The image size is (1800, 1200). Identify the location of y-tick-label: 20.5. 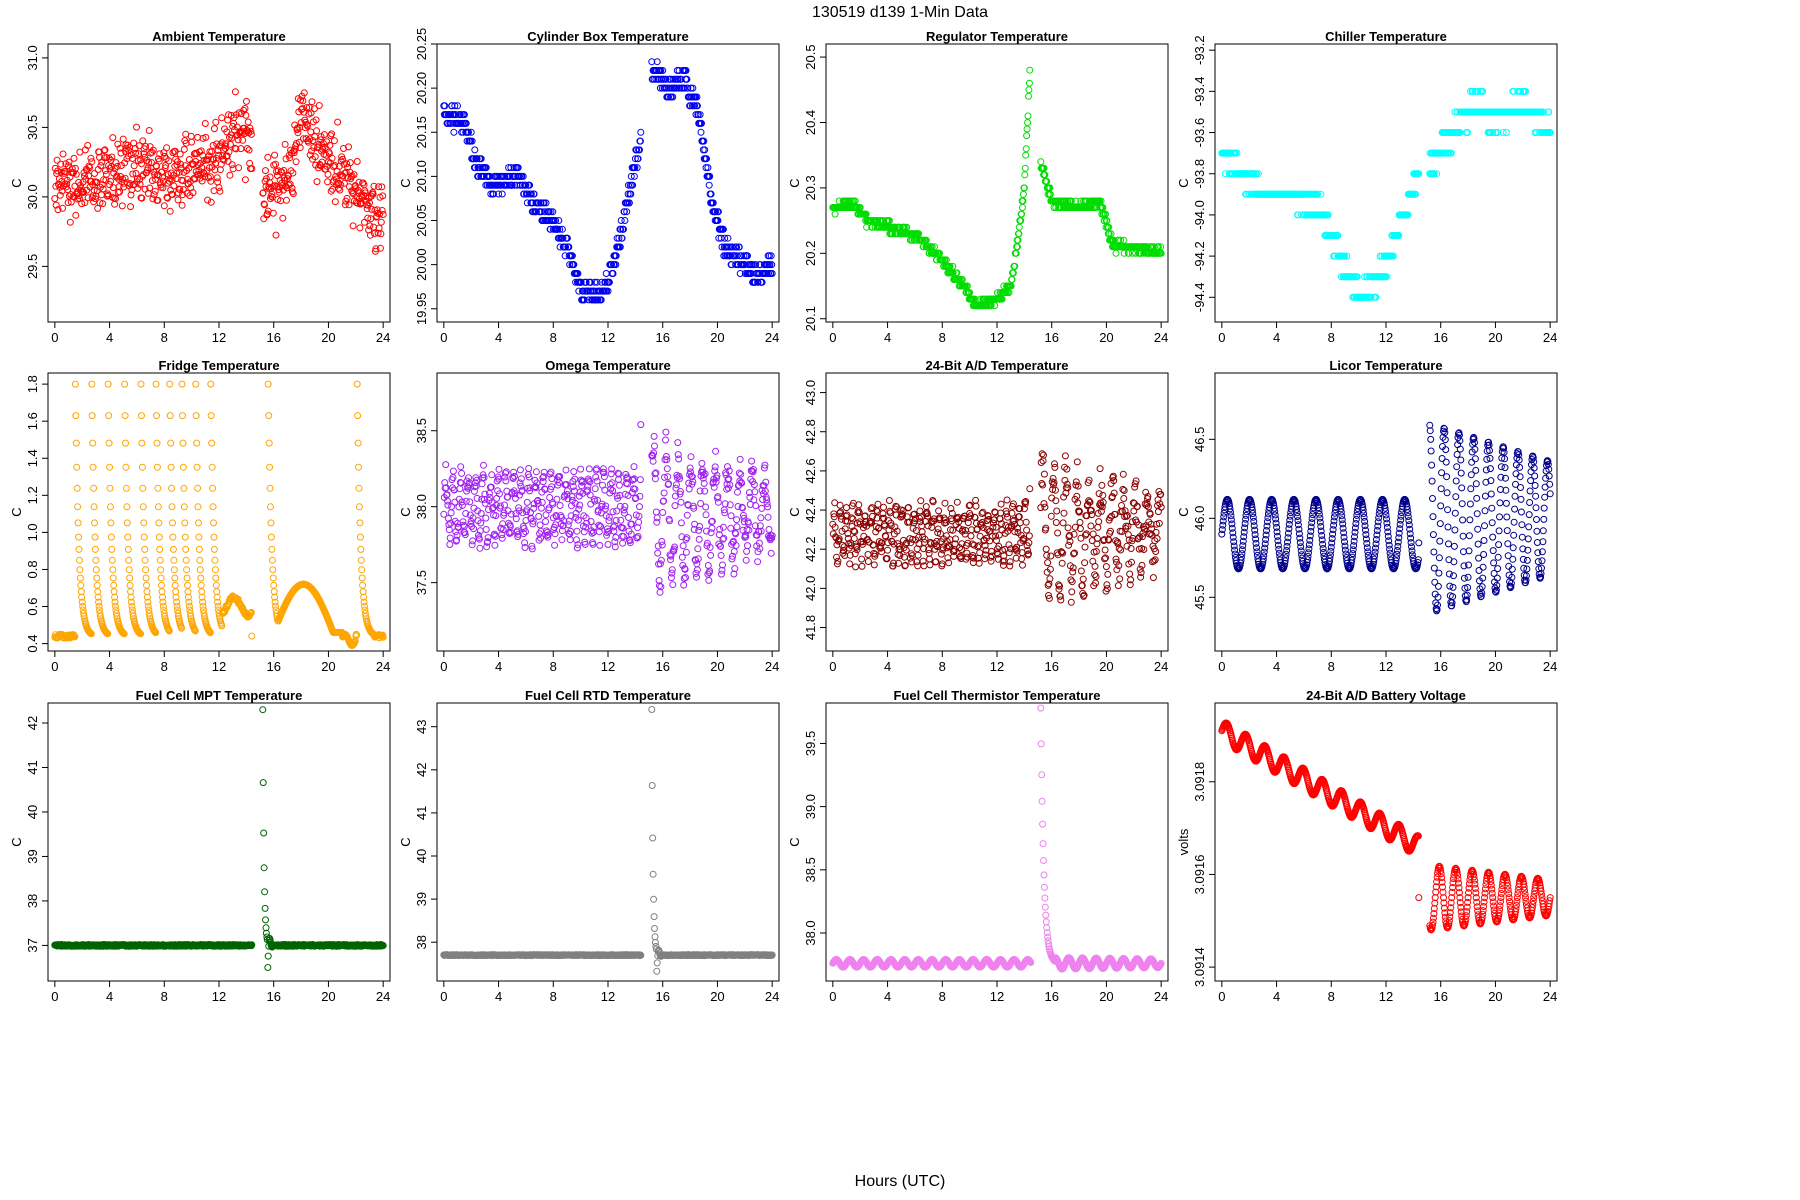
(810, 56).